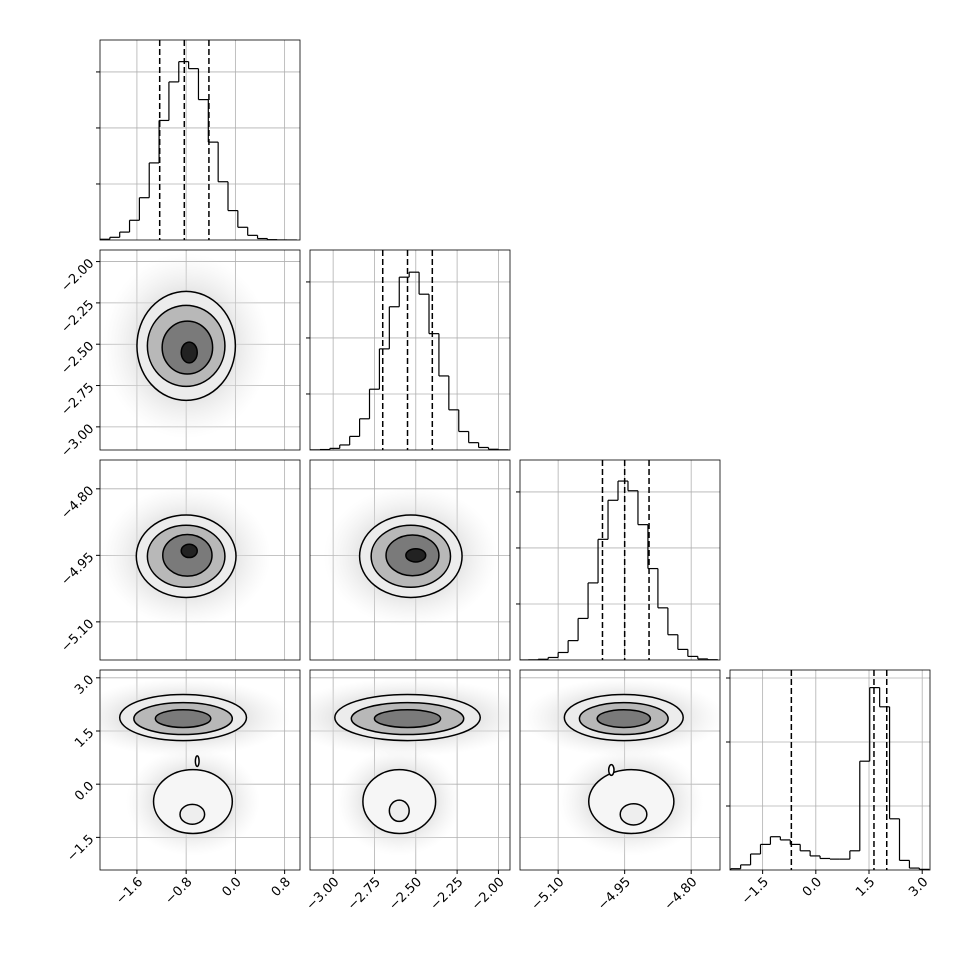 The height and width of the screenshot is (970, 970). Describe the element at coordinates (78, 399) in the screenshot. I see `y-tick-label: −2.75` at that location.